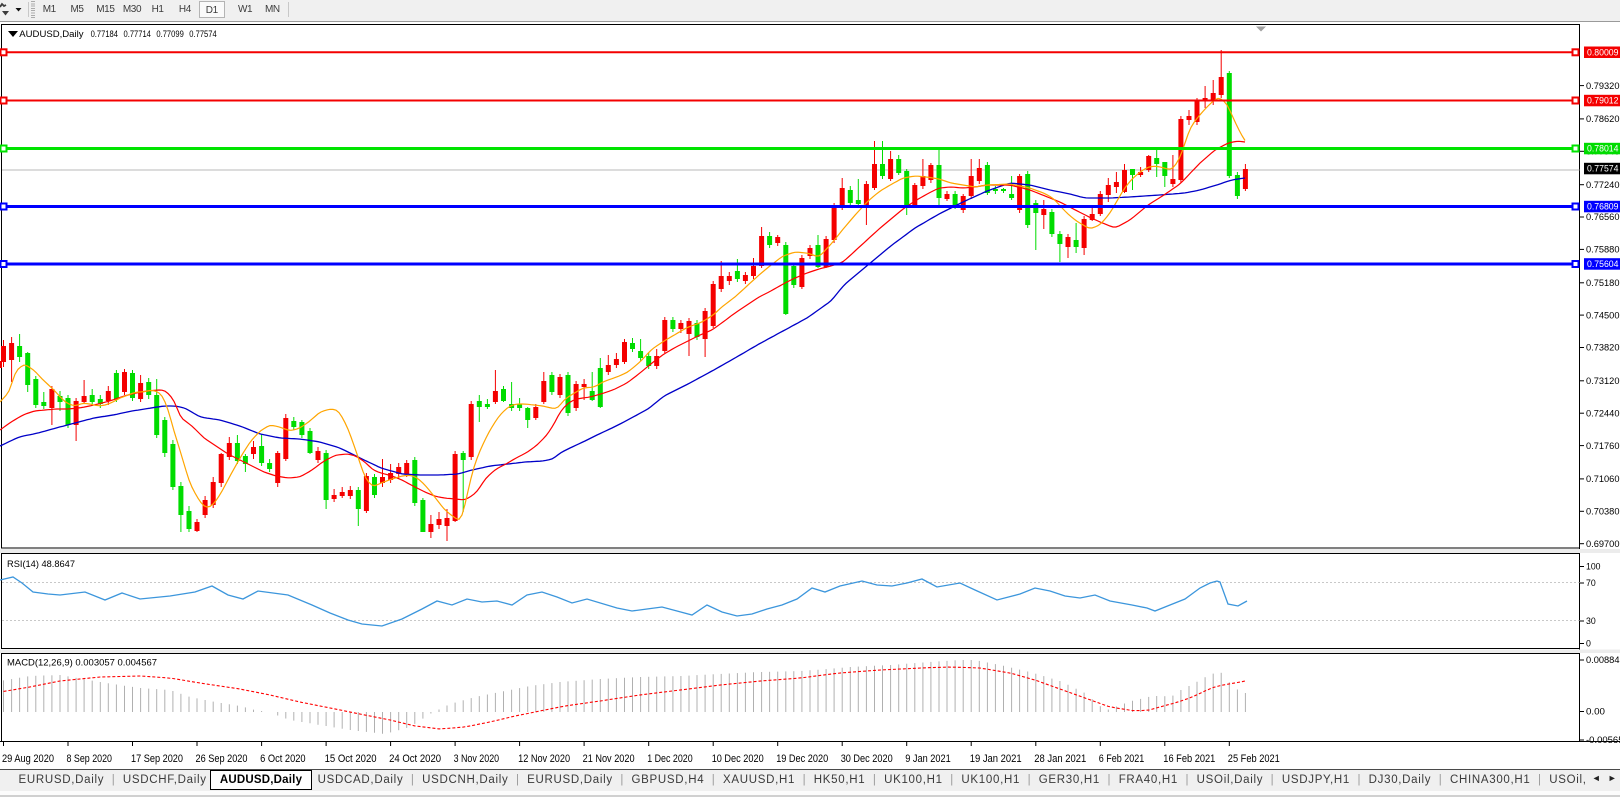  I want to click on svg-text: 70, so click(1591, 583).